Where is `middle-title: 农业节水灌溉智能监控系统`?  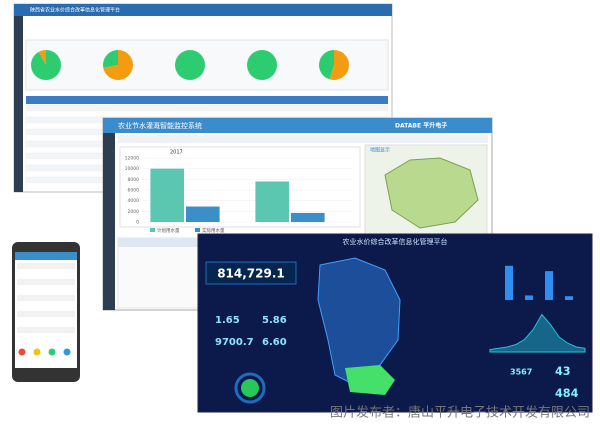 middle-title: 农业节水灌溉智能监控系统 is located at coordinates (160, 125).